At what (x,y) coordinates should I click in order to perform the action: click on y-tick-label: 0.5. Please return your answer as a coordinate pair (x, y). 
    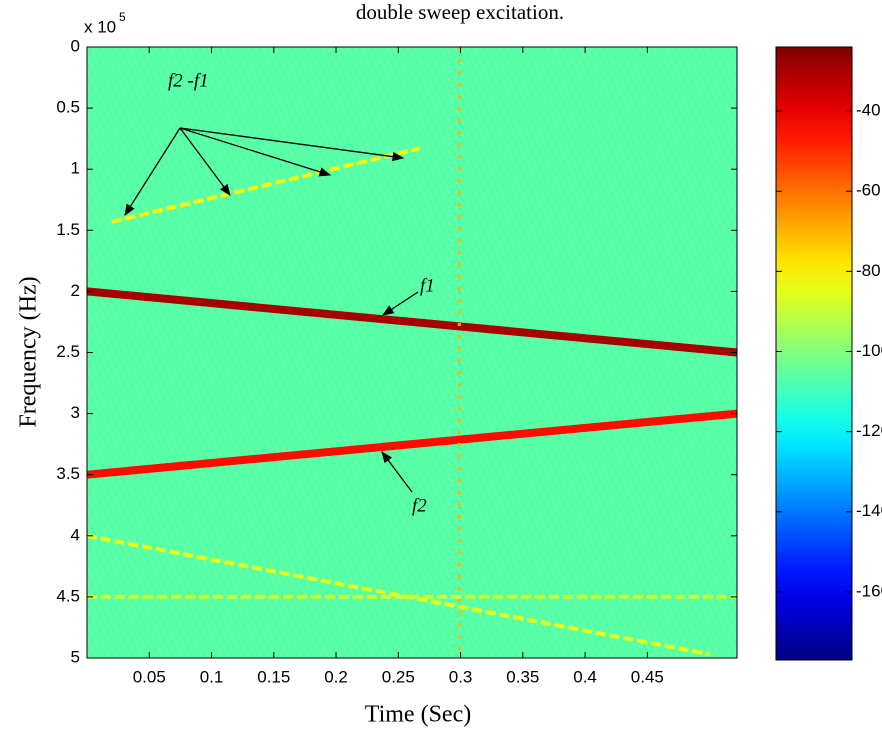
    Looking at the image, I should click on (68, 107).